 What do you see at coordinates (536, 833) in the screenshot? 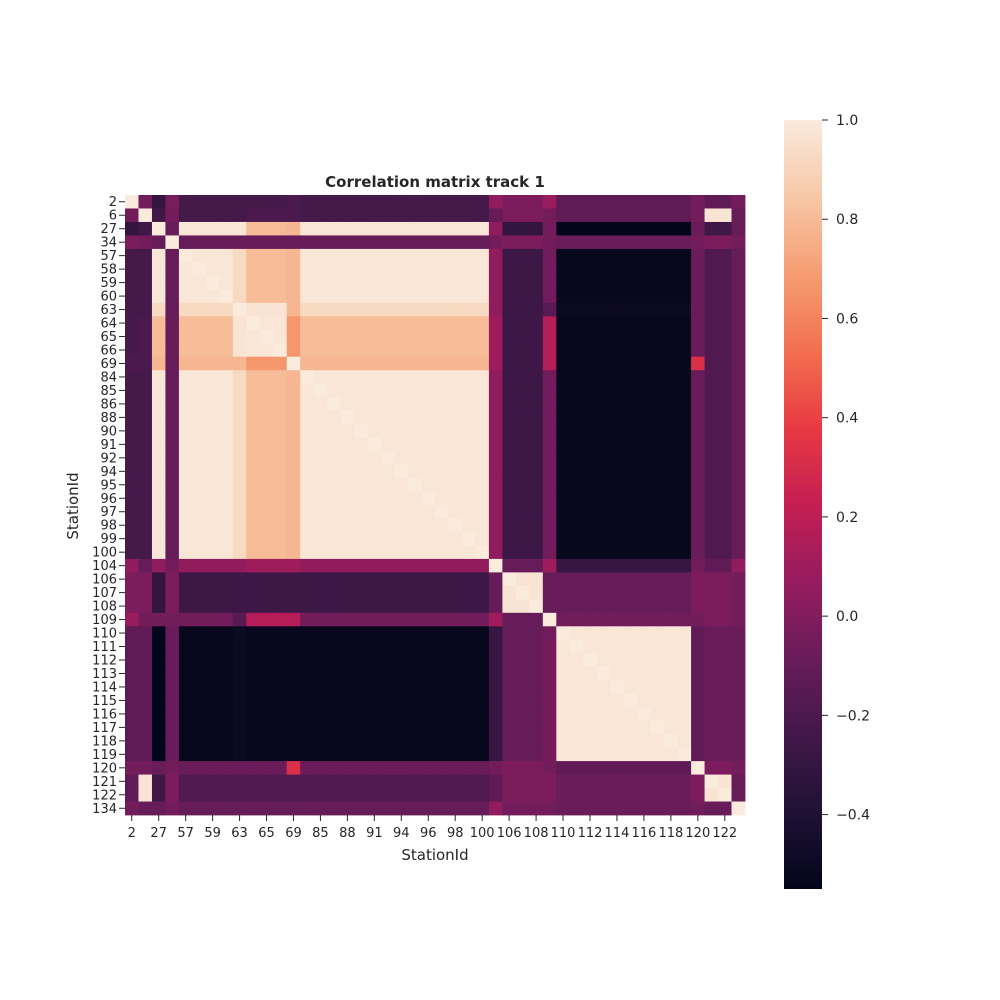
I see `x-tick-label: 108` at bounding box center [536, 833].